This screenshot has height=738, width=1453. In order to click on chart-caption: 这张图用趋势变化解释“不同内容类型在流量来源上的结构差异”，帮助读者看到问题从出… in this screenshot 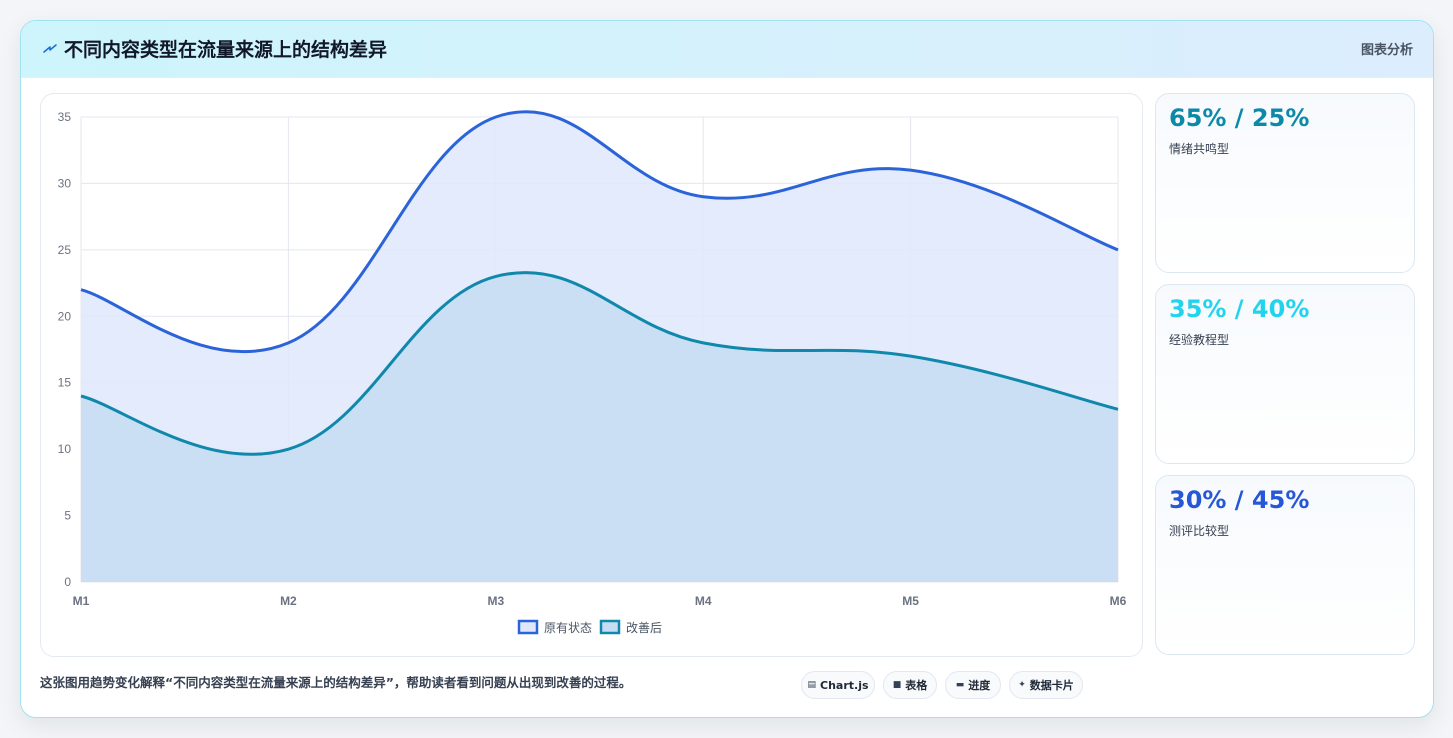, I will do `click(336, 682)`.